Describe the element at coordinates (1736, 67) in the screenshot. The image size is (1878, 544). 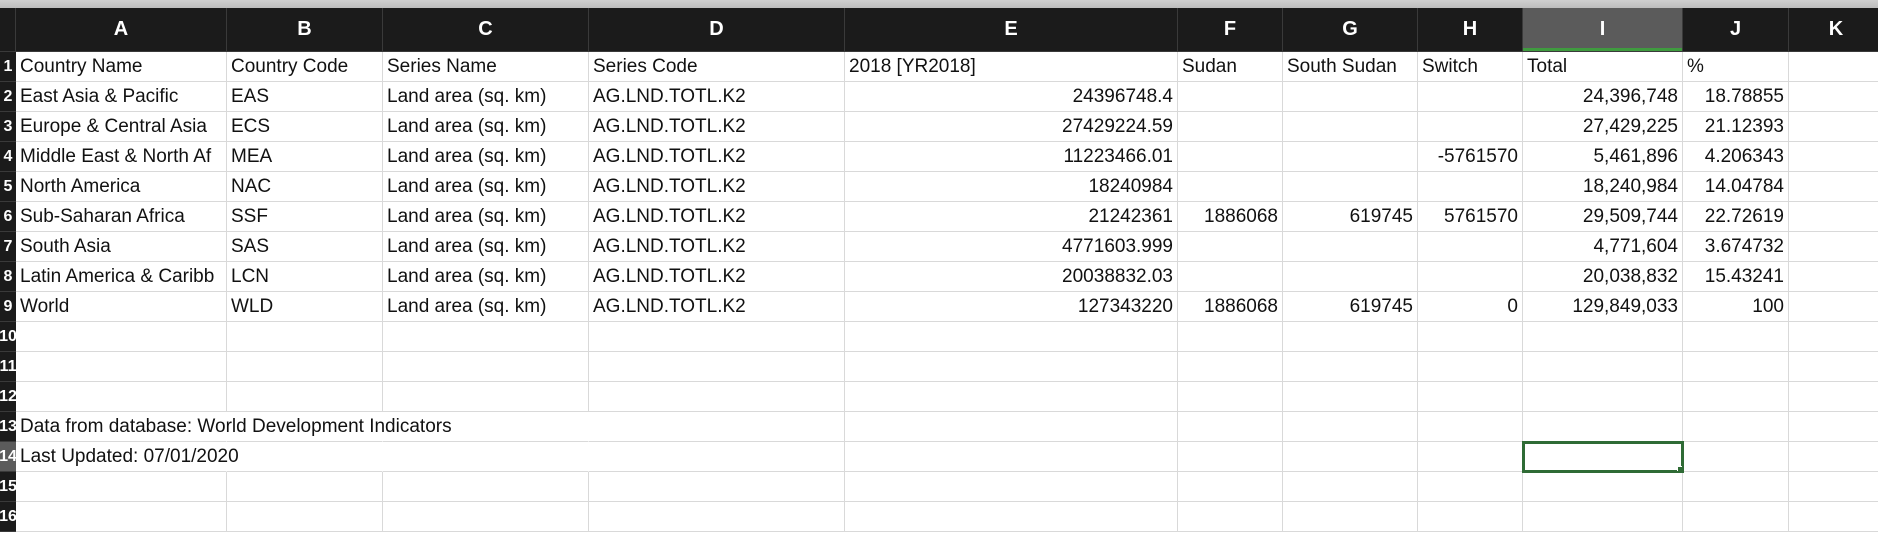
I see `cell-j1: %` at that location.